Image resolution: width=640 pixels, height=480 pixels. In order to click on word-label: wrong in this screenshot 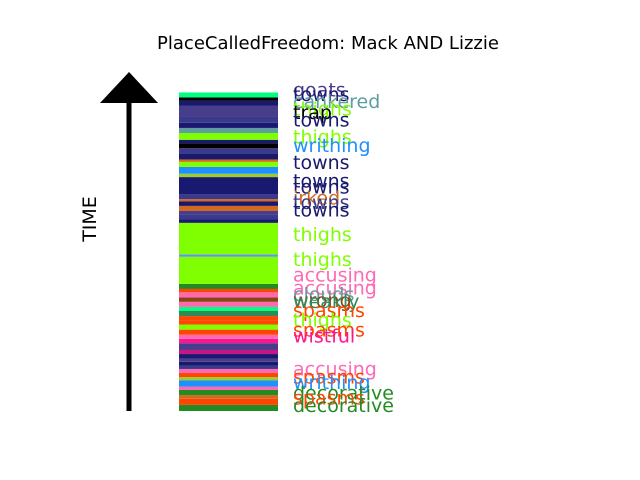, I will do `click(322, 301)`.